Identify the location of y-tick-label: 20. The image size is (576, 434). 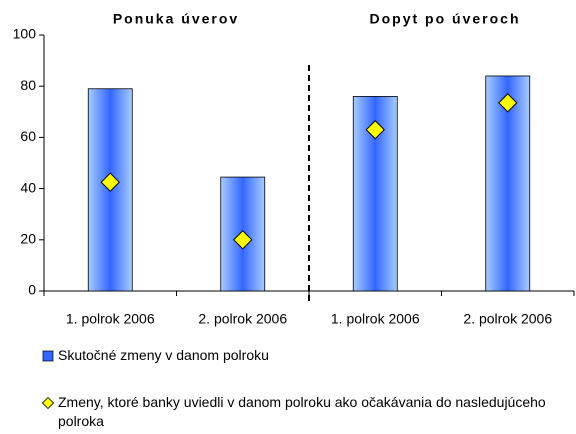
(28, 239).